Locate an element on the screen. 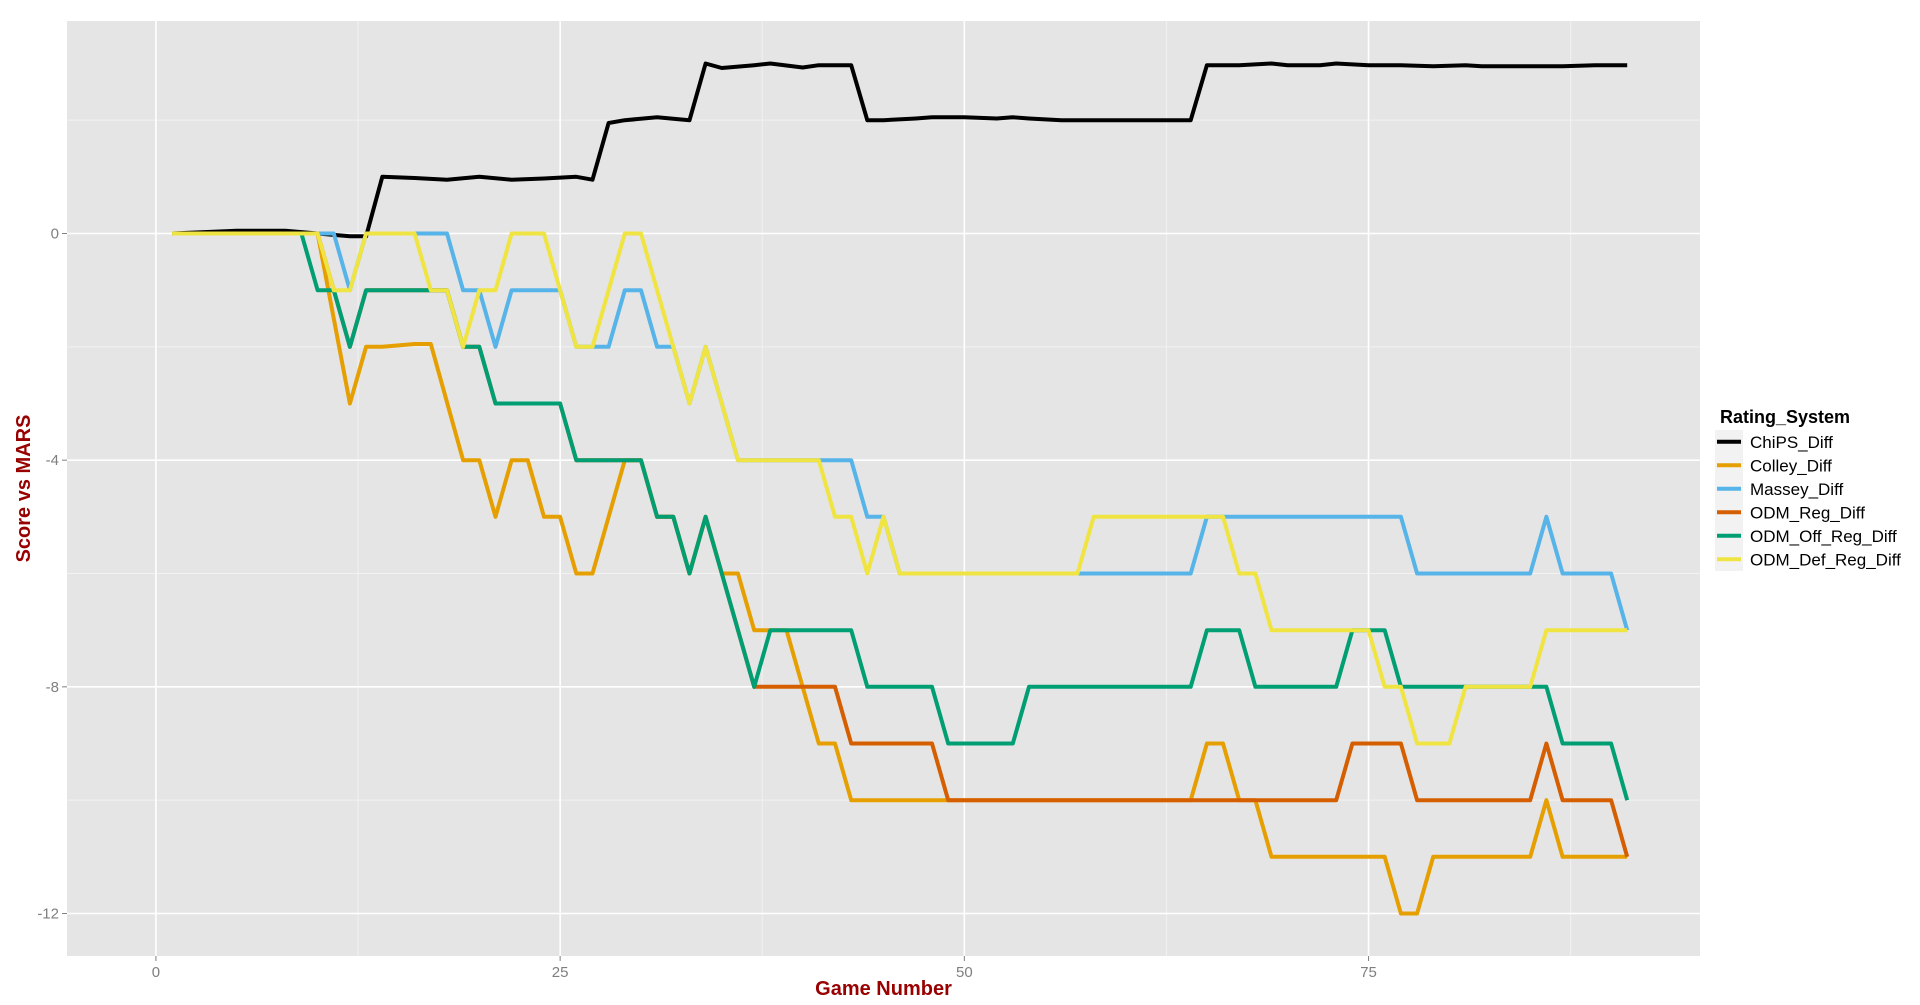  legend-label: ODM_Def_Reg_Diff is located at coordinates (1825, 559).